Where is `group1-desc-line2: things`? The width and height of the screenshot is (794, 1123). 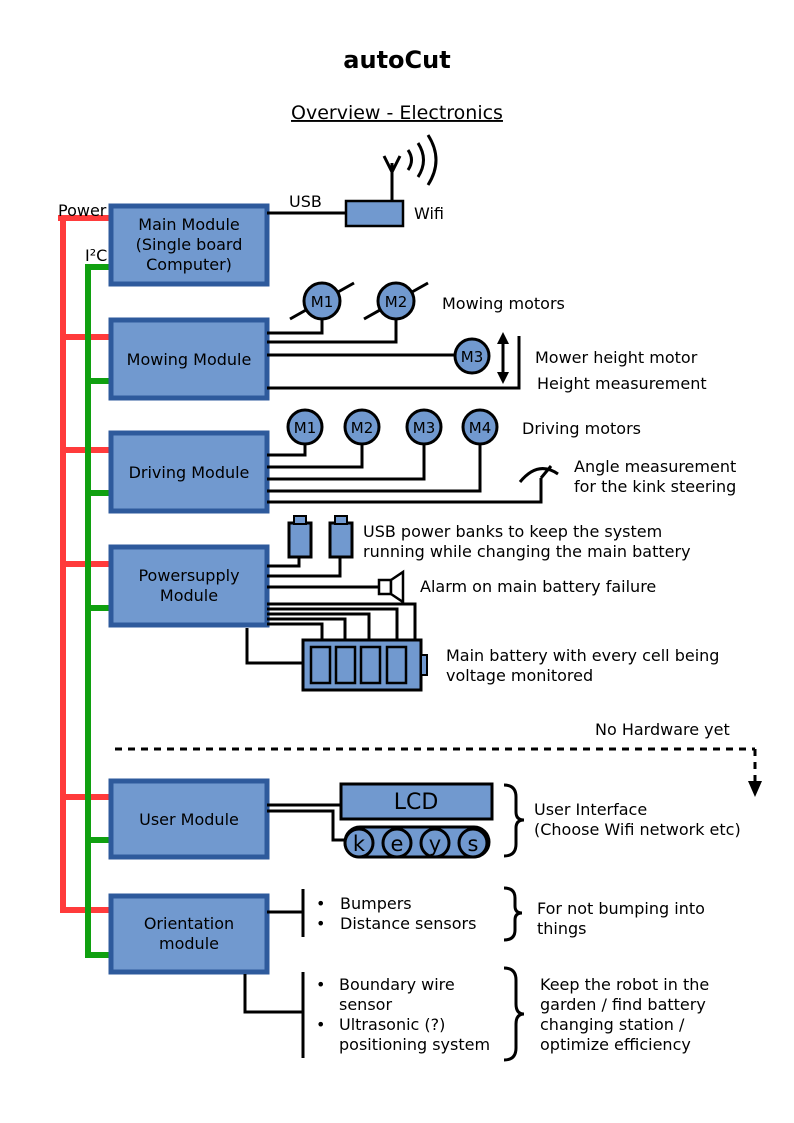
group1-desc-line2: things is located at coordinates (562, 928).